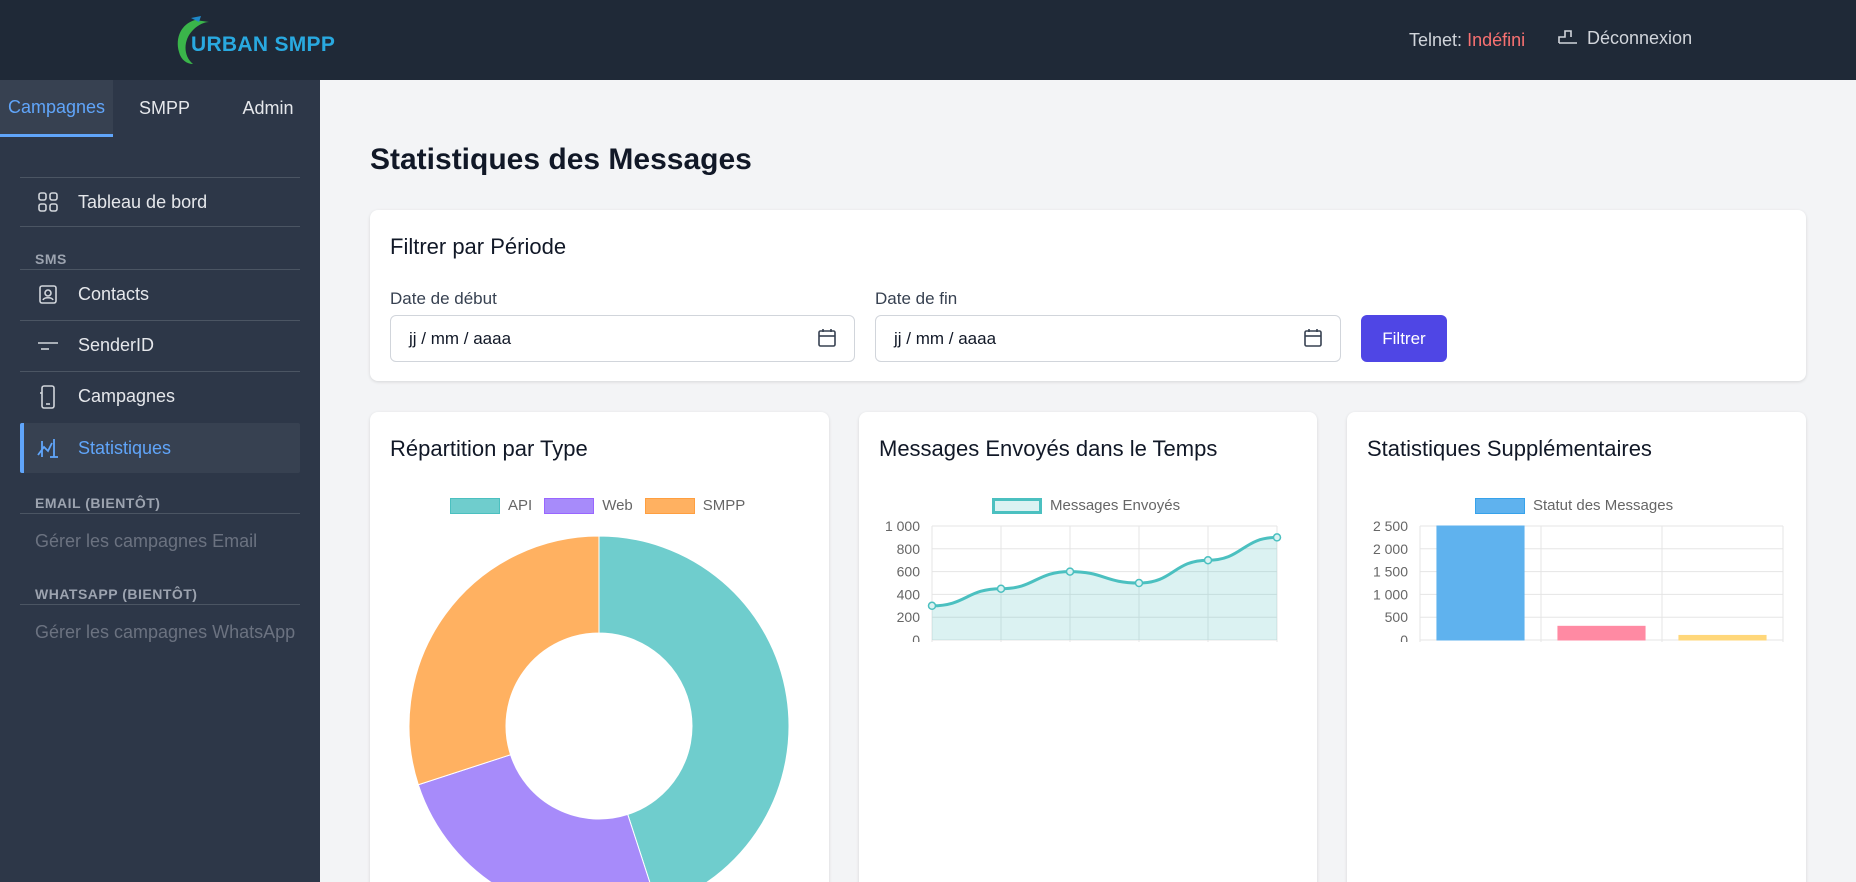  What do you see at coordinates (48, 202) in the screenshot?
I see `grid-icon` at bounding box center [48, 202].